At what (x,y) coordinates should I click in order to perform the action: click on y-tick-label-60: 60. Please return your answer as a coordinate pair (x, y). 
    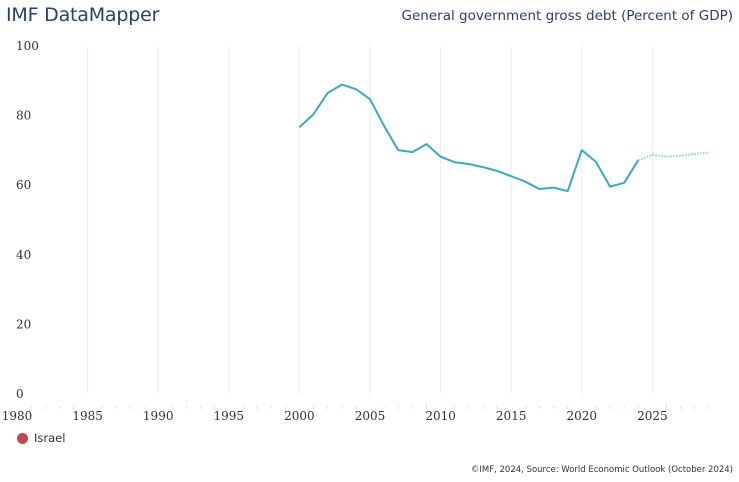
    Looking at the image, I should click on (23, 185).